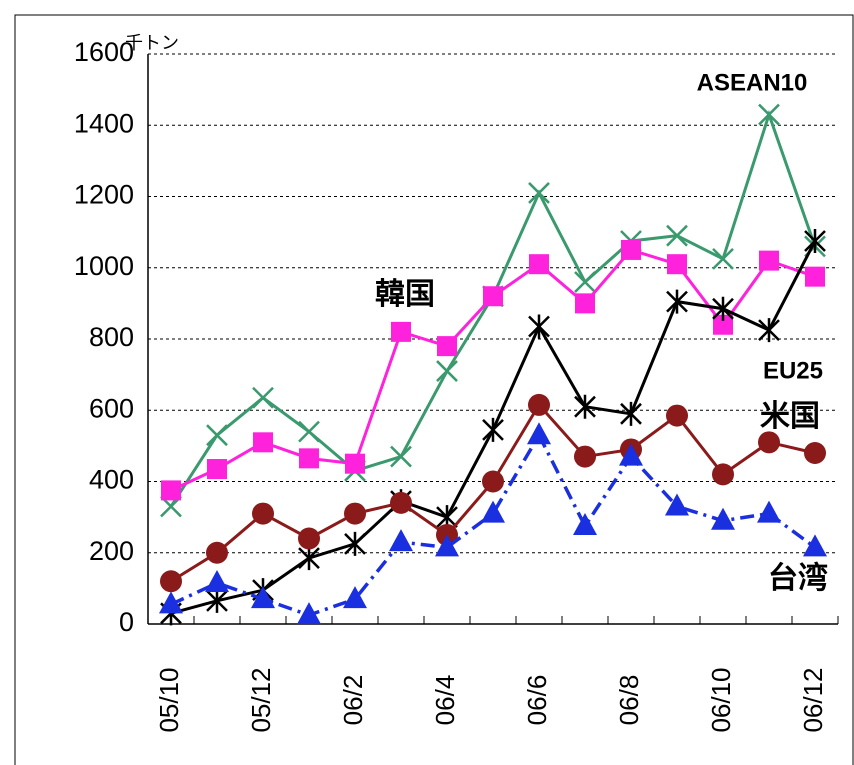 The image size is (854, 765). Describe the element at coordinates (111, 551) in the screenshot. I see `y-tick-label: 200` at that location.